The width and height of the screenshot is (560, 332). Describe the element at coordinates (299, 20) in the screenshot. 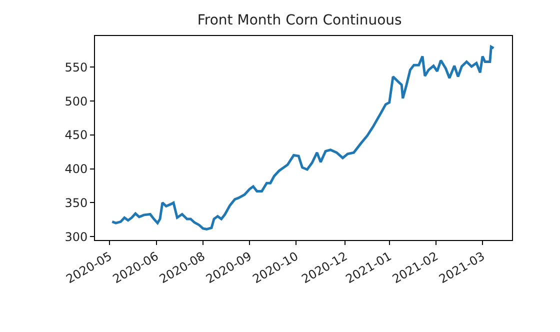

I see `chart-title: Front Month Corn Continuous` at that location.